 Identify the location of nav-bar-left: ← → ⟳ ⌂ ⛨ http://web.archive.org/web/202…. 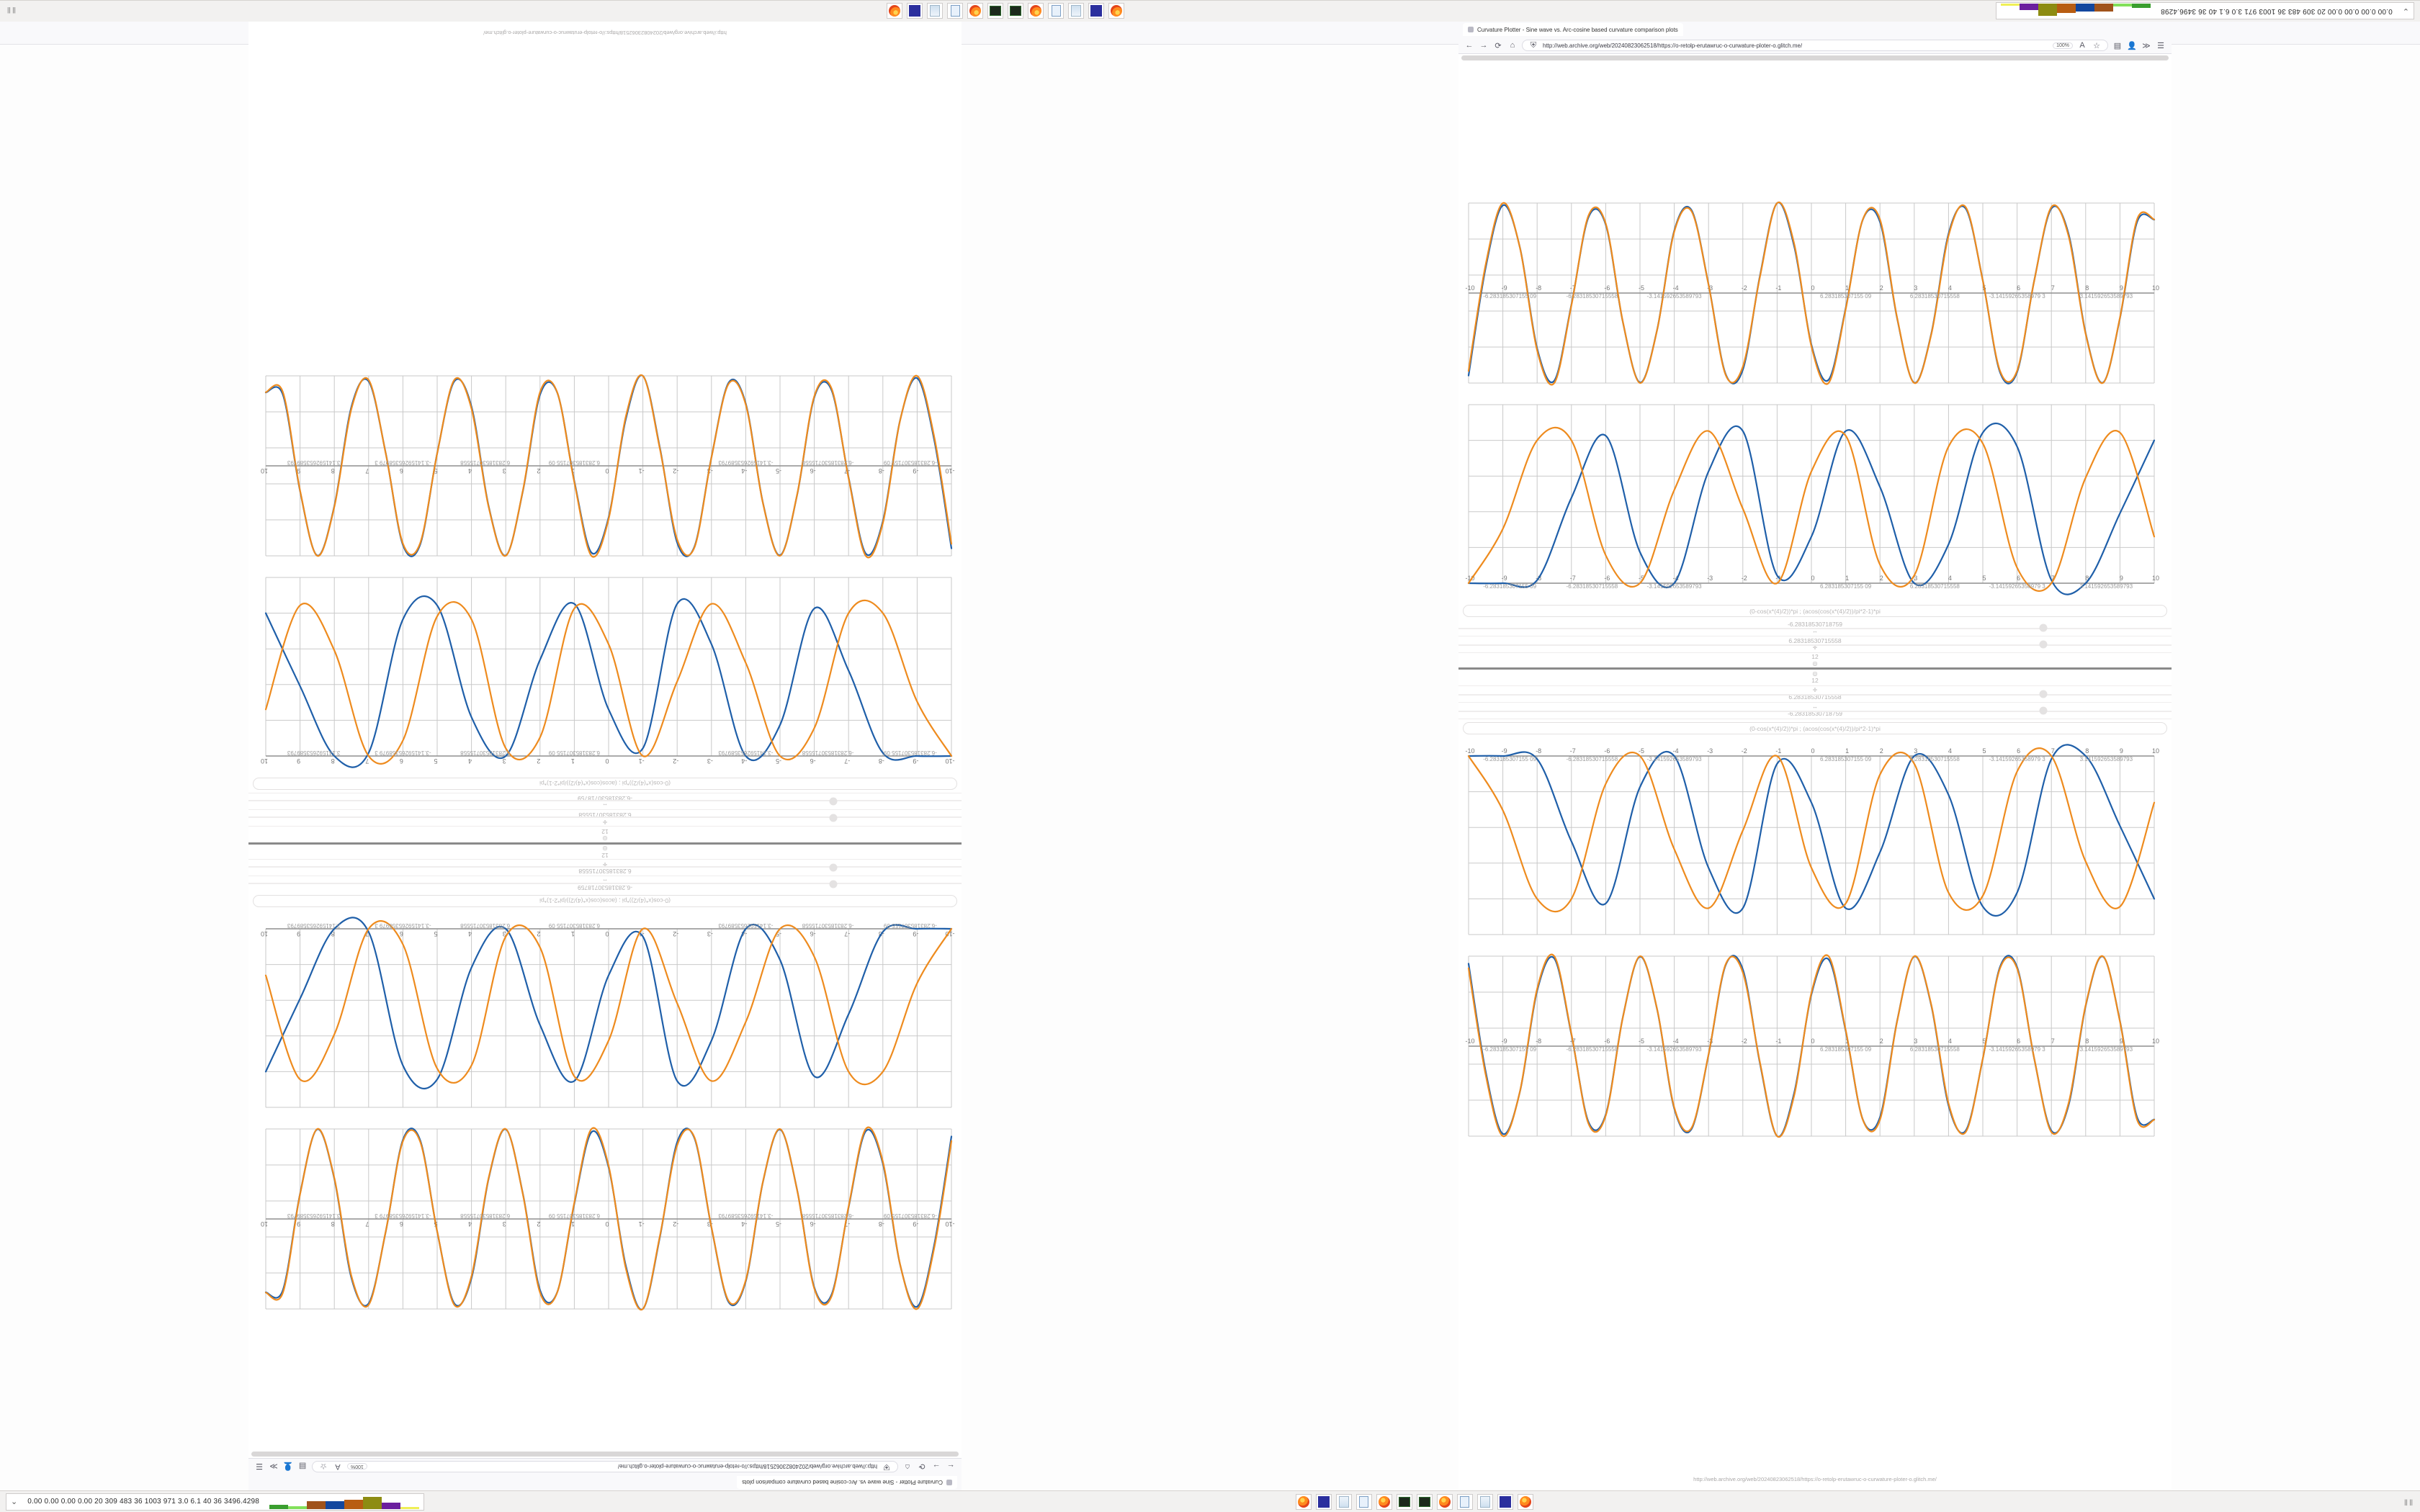
(605, 1467).